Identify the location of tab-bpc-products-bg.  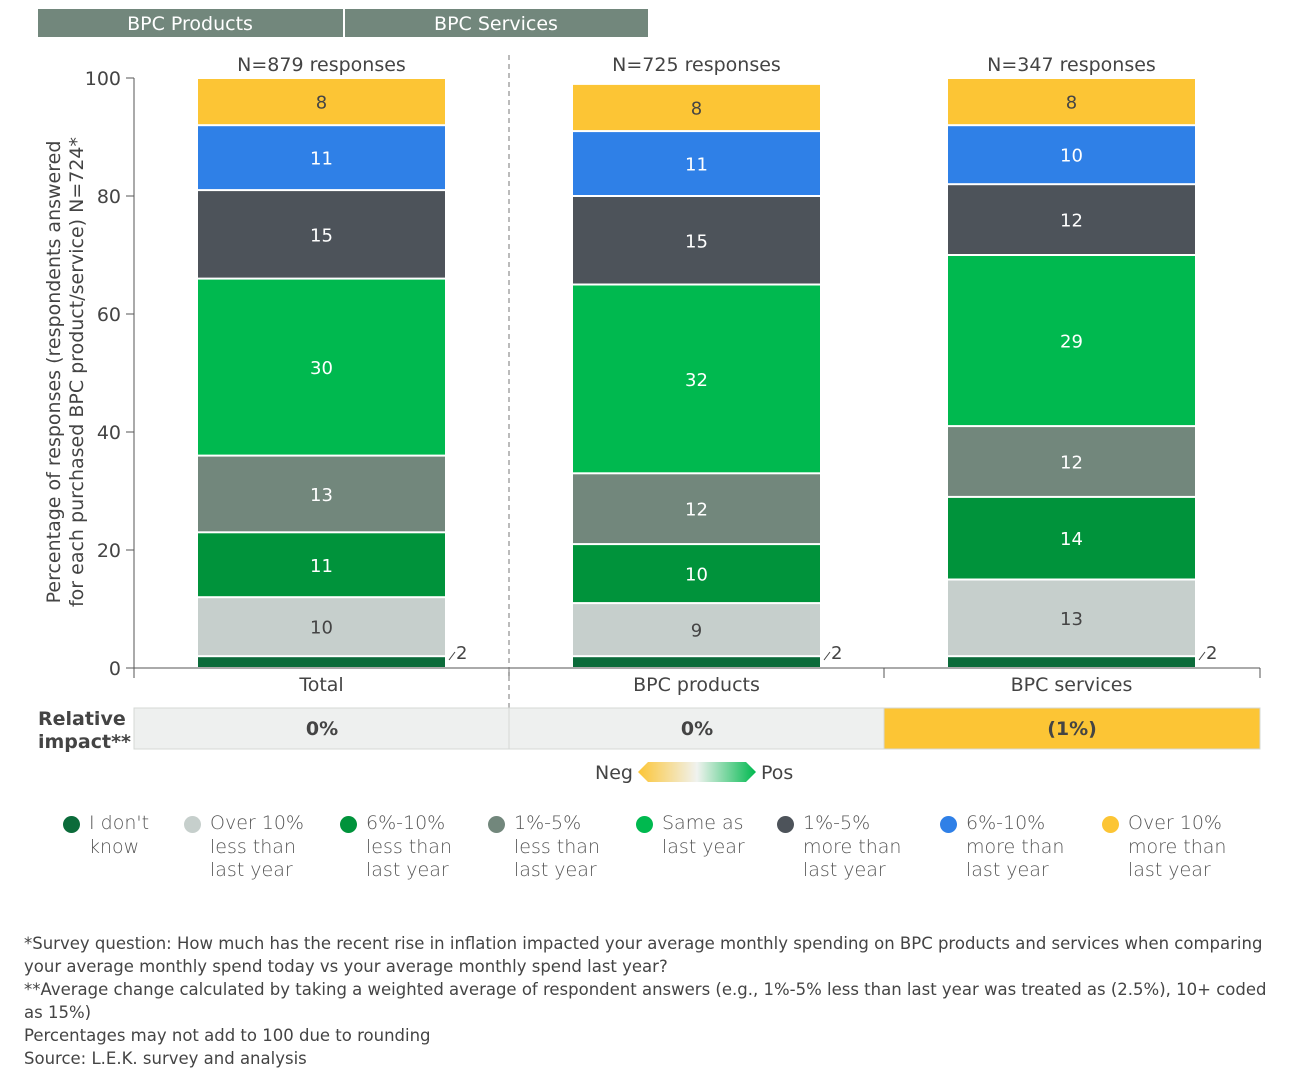
(190, 23).